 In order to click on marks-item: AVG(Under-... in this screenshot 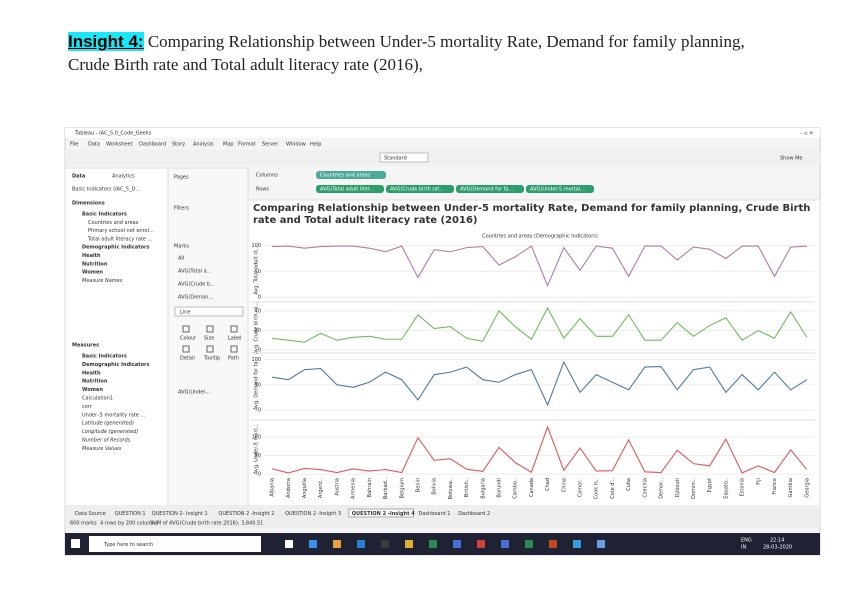, I will do `click(195, 393)`.